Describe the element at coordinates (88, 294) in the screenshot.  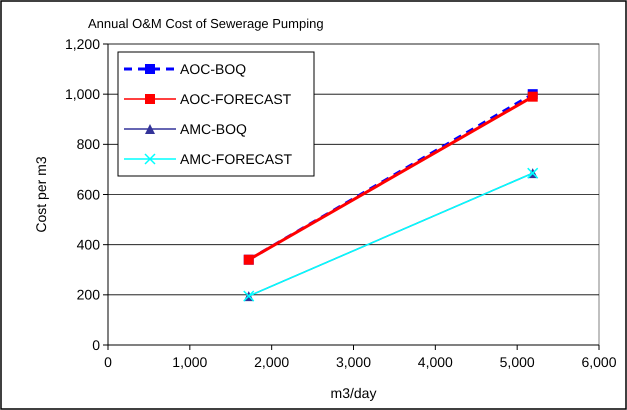
I see `y-tick-label: 200` at that location.